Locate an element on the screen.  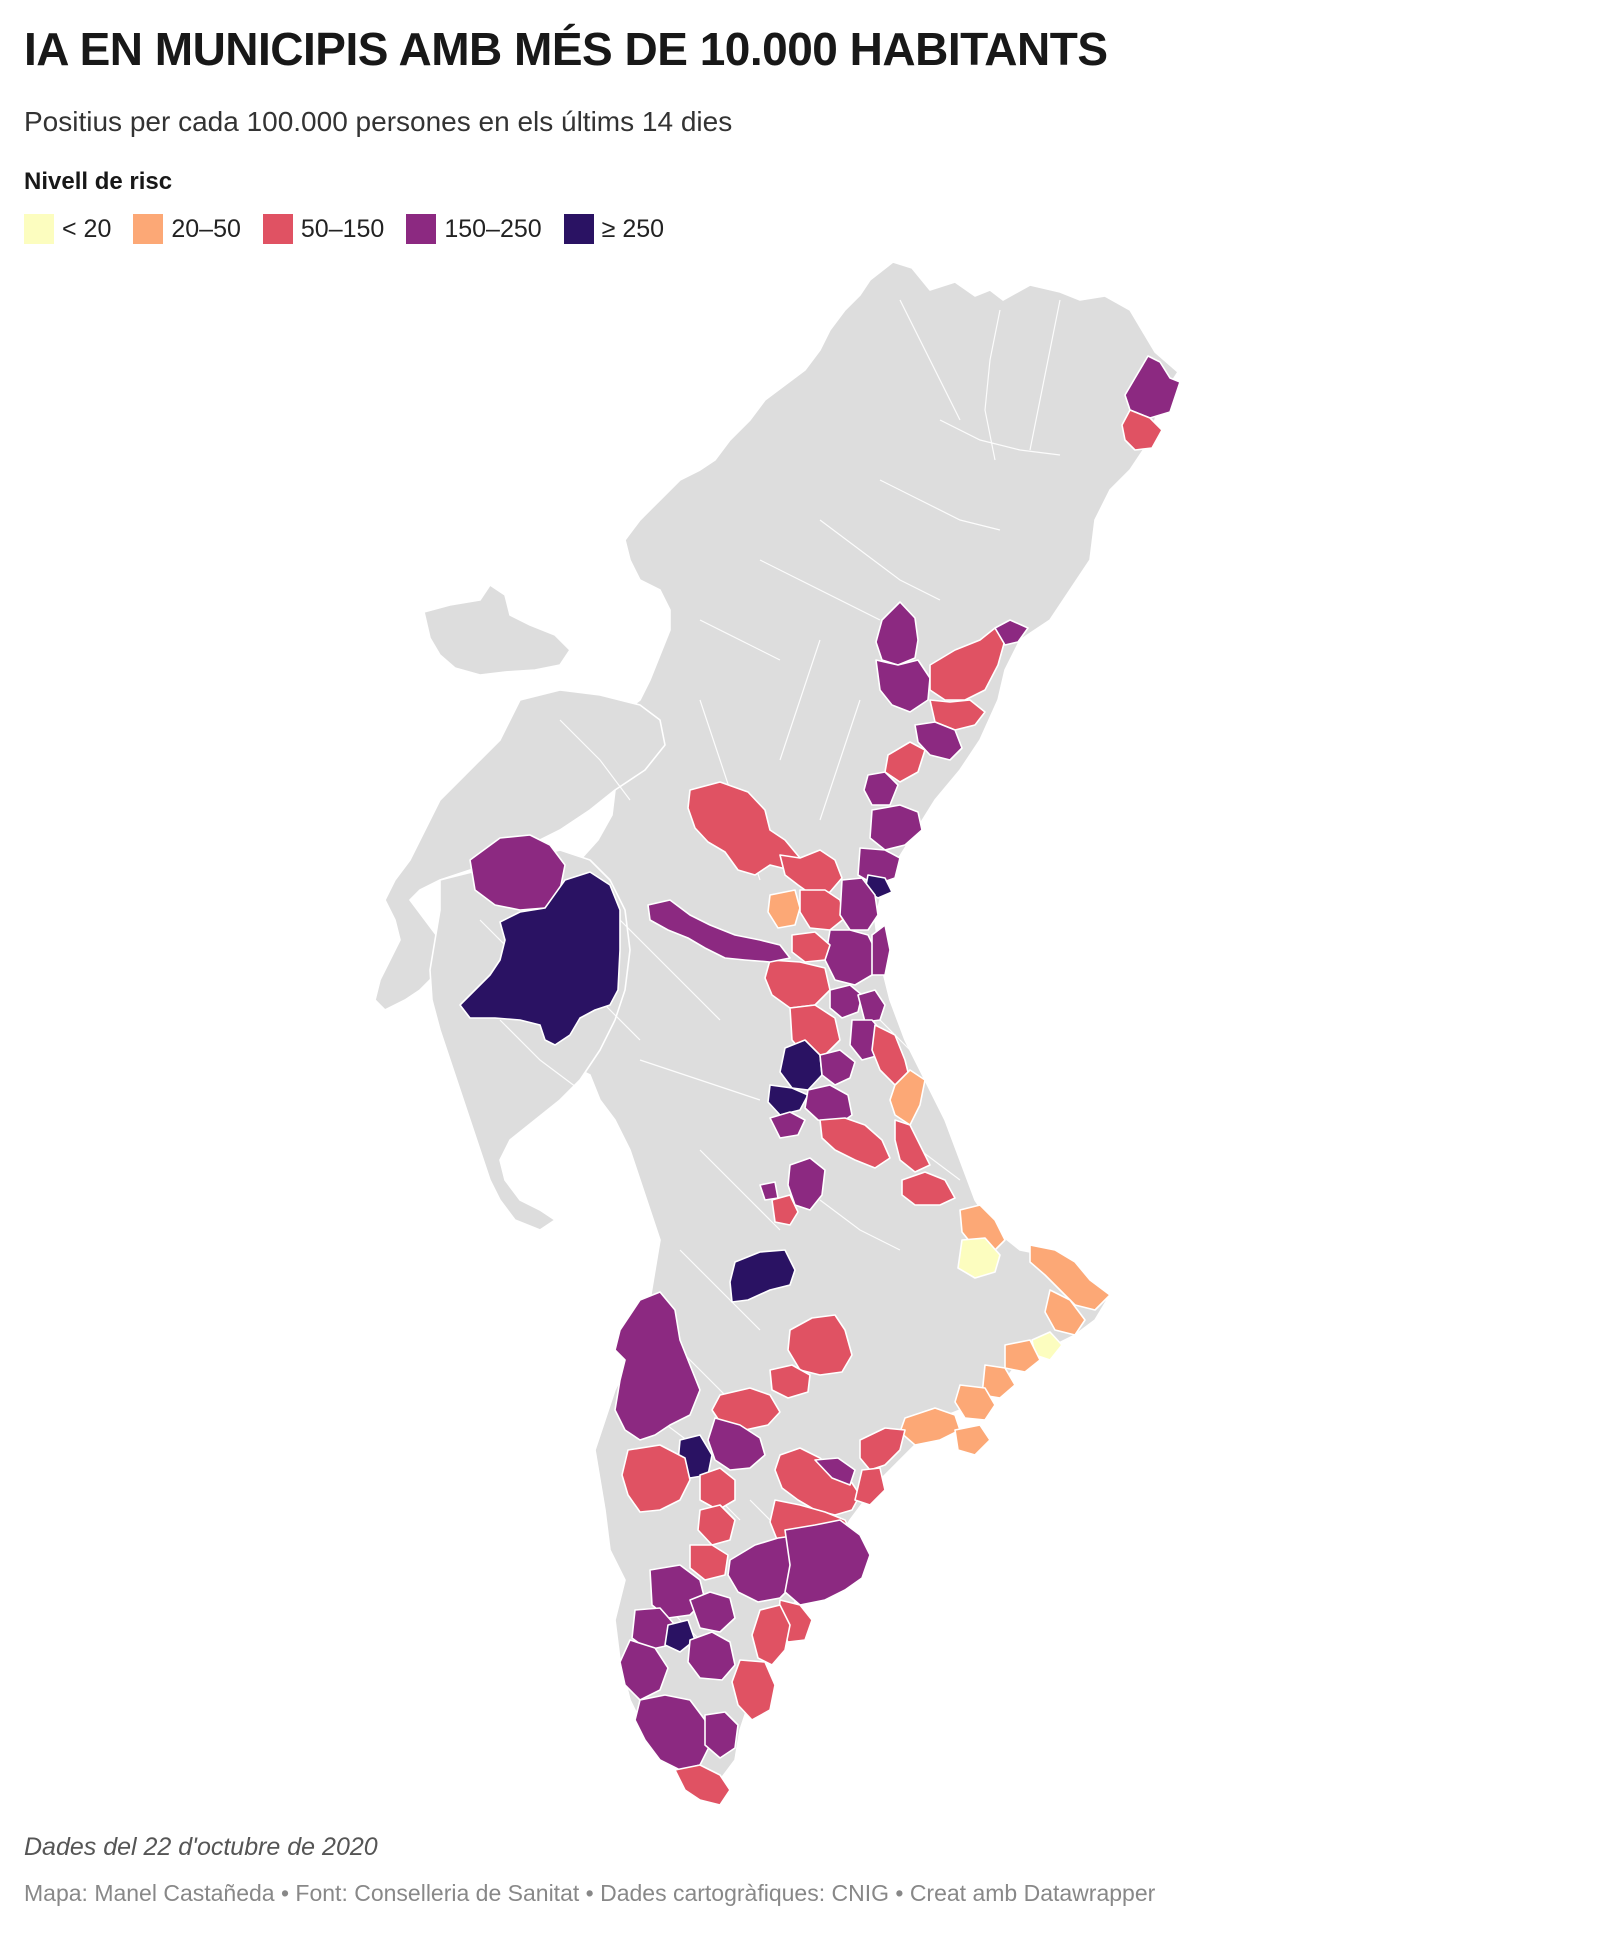
municipality-silla is located at coordinates (871, 1006).